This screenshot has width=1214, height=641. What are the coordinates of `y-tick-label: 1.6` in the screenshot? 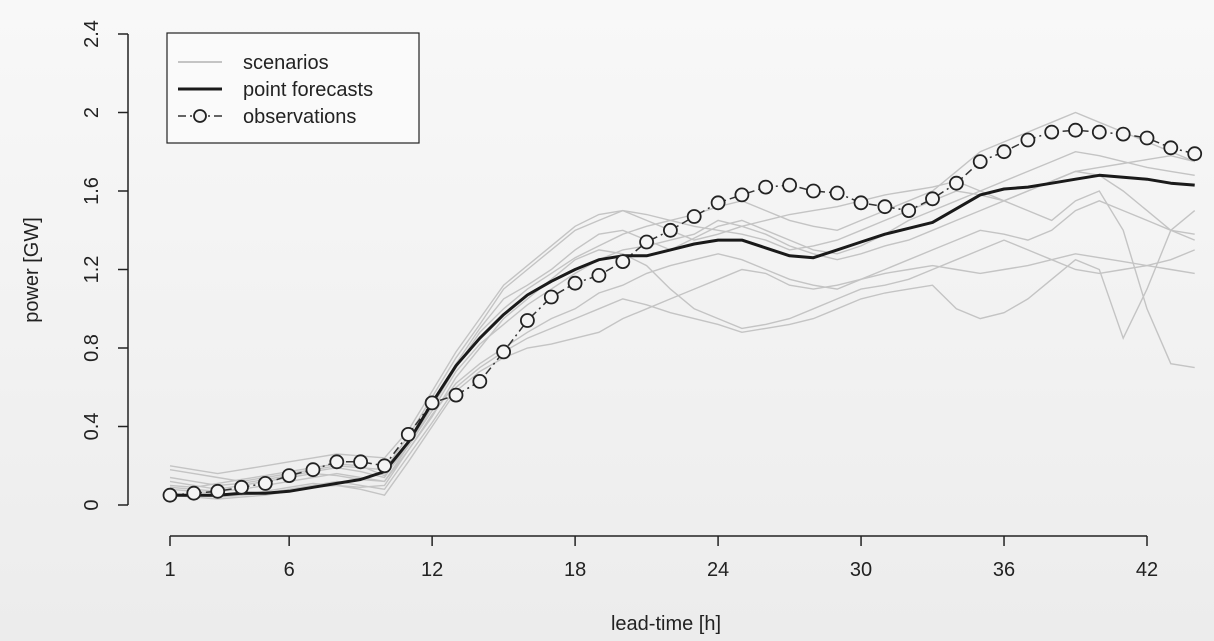 It's located at (92, 191).